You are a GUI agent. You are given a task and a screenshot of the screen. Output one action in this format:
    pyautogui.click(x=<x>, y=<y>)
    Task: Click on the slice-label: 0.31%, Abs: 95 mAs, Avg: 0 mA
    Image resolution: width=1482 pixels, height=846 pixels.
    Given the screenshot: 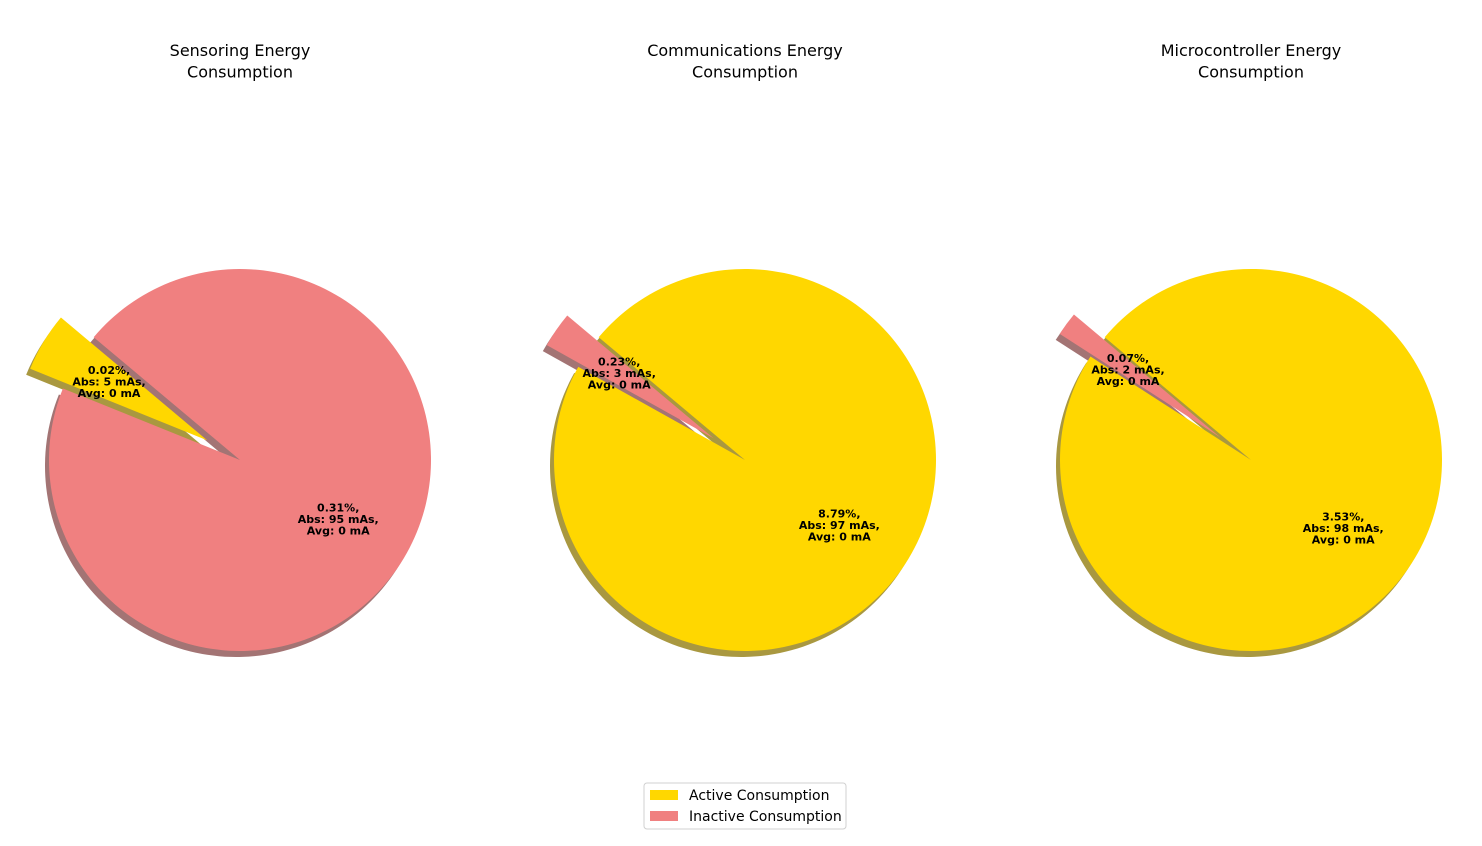 What is the action you would take?
    pyautogui.click(x=338, y=520)
    